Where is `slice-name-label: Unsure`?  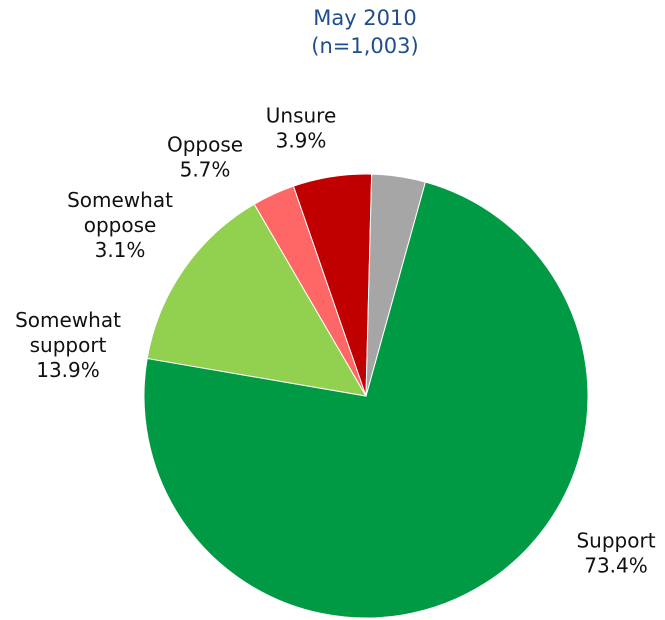 slice-name-label: Unsure is located at coordinates (301, 116).